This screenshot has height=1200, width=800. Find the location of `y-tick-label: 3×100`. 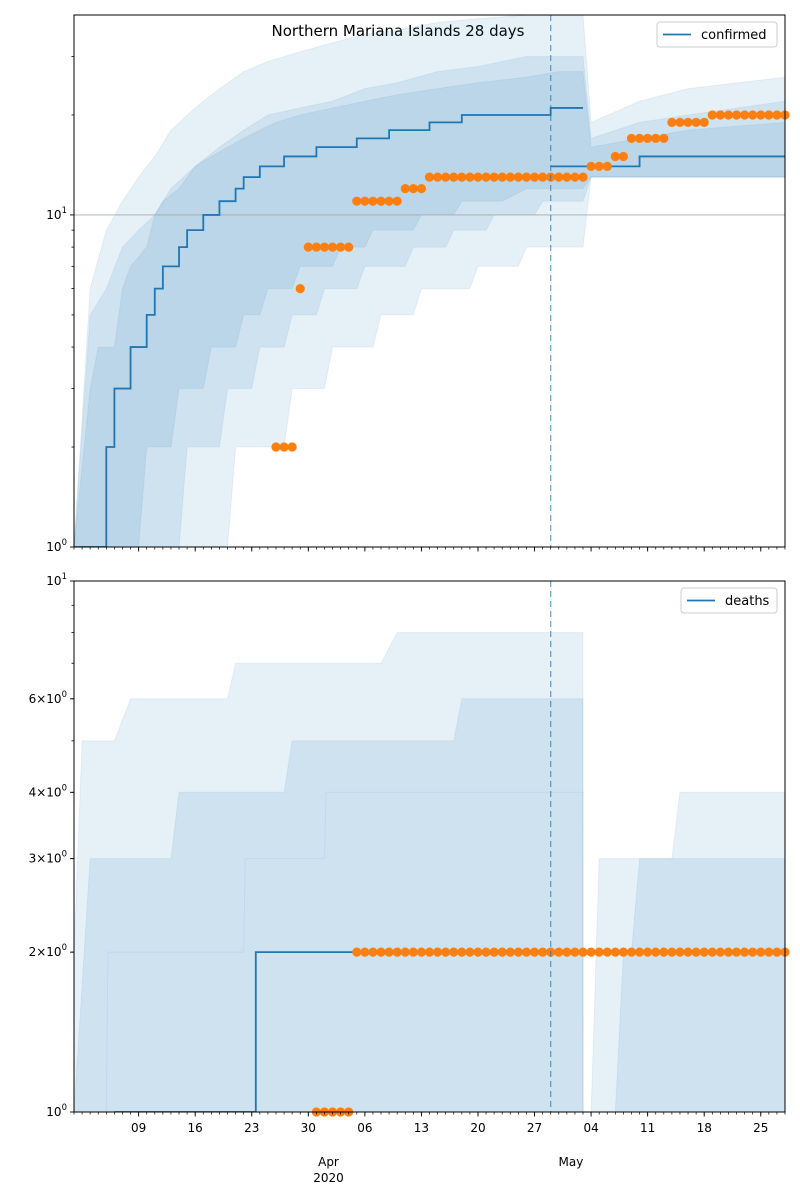

y-tick-label: 3×100 is located at coordinates (48, 858).